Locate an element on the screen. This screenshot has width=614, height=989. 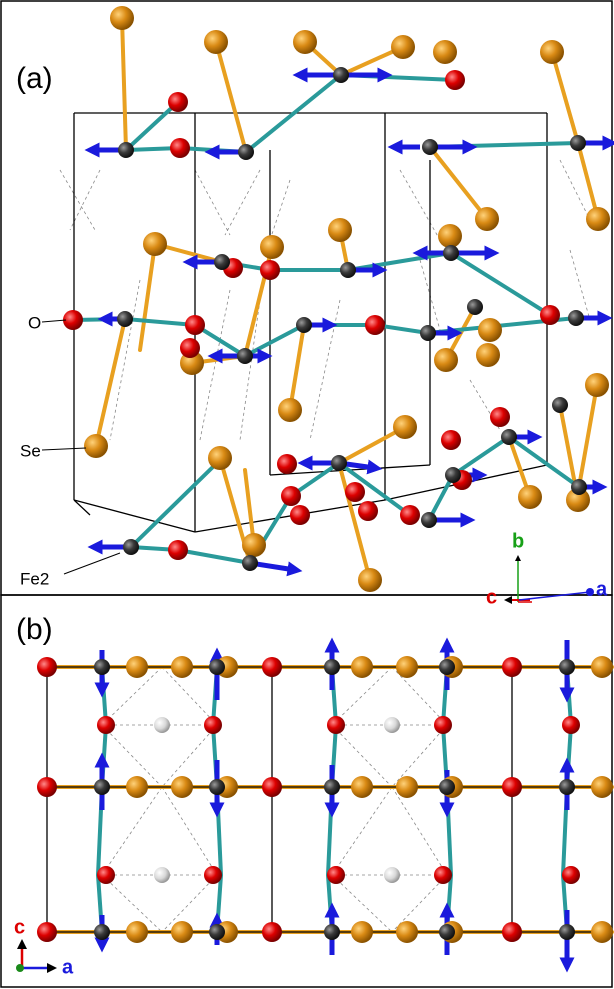
atom-label: Se is located at coordinates (30, 450).